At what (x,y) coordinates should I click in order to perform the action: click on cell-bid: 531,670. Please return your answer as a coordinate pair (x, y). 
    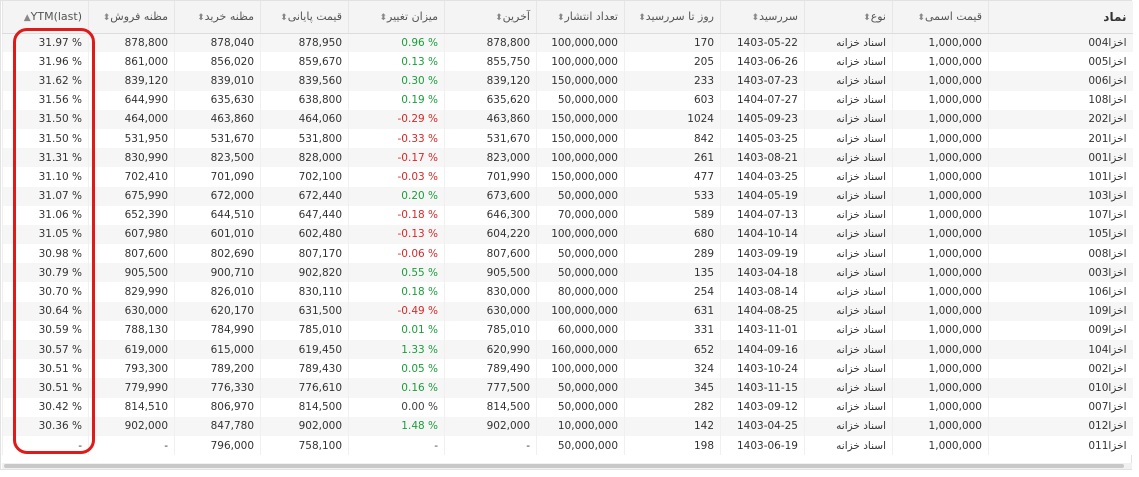
    Looking at the image, I should click on (217, 138).